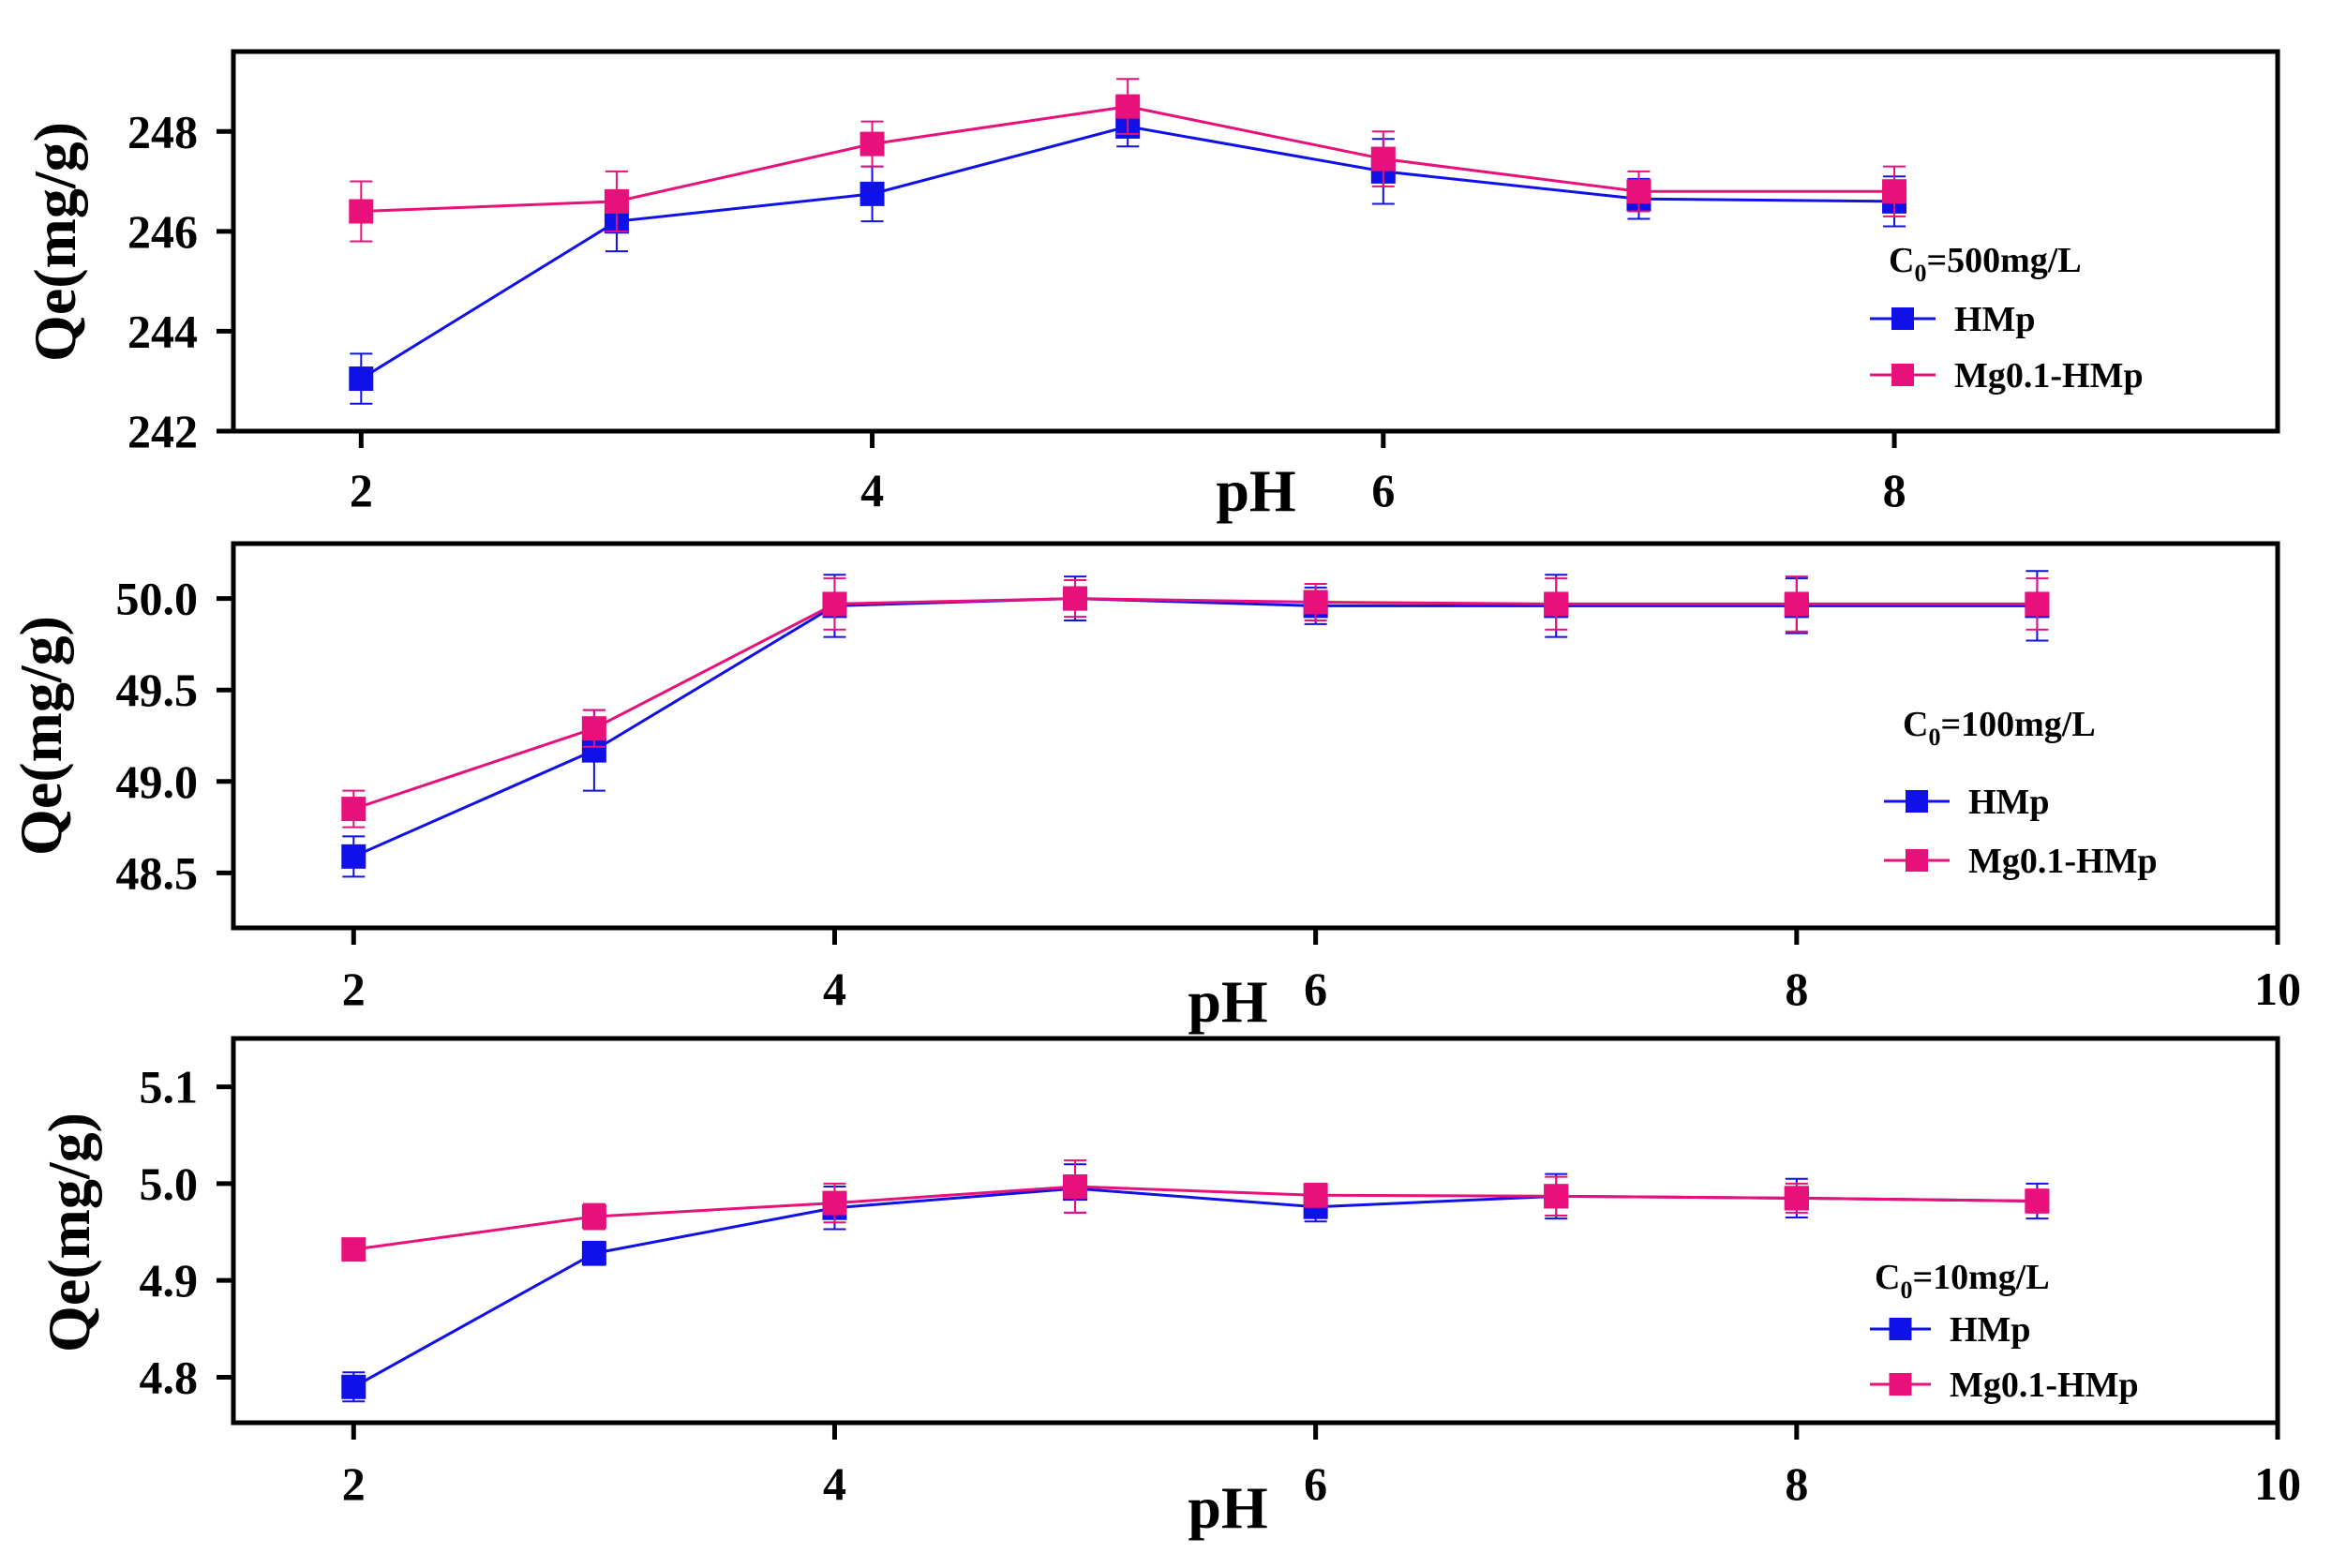 The image size is (2332, 1568). Describe the element at coordinates (169, 1280) in the screenshot. I see `y-tick-label: 4.9` at that location.